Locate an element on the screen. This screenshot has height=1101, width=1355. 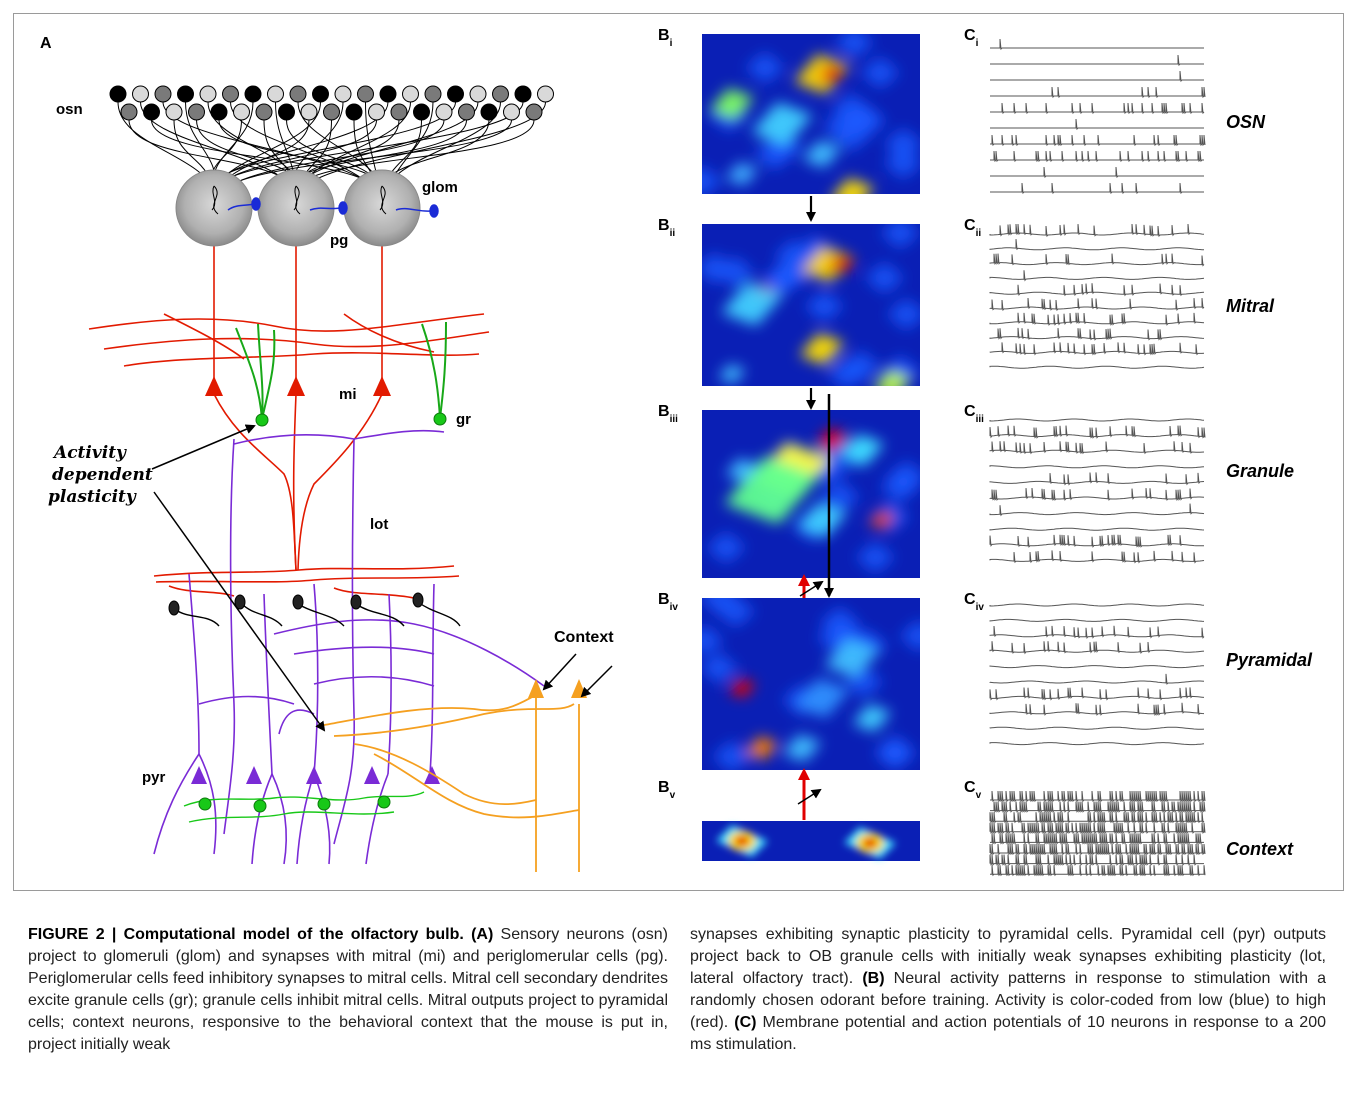
row-label: OSN is located at coordinates (1246, 122).